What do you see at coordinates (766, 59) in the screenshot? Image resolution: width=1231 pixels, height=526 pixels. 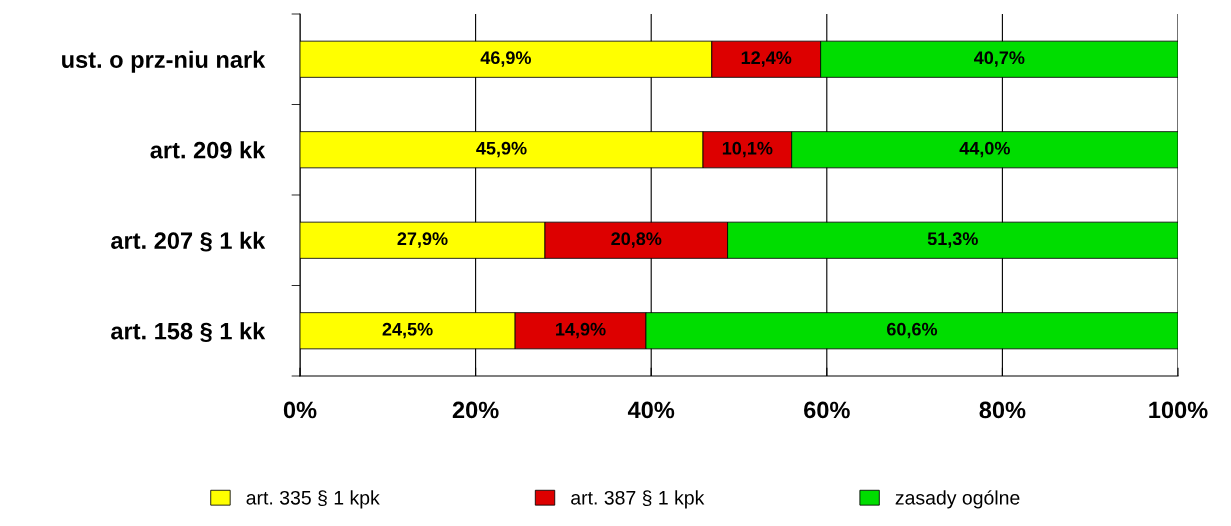 I see `data-label: 12,4%` at bounding box center [766, 59].